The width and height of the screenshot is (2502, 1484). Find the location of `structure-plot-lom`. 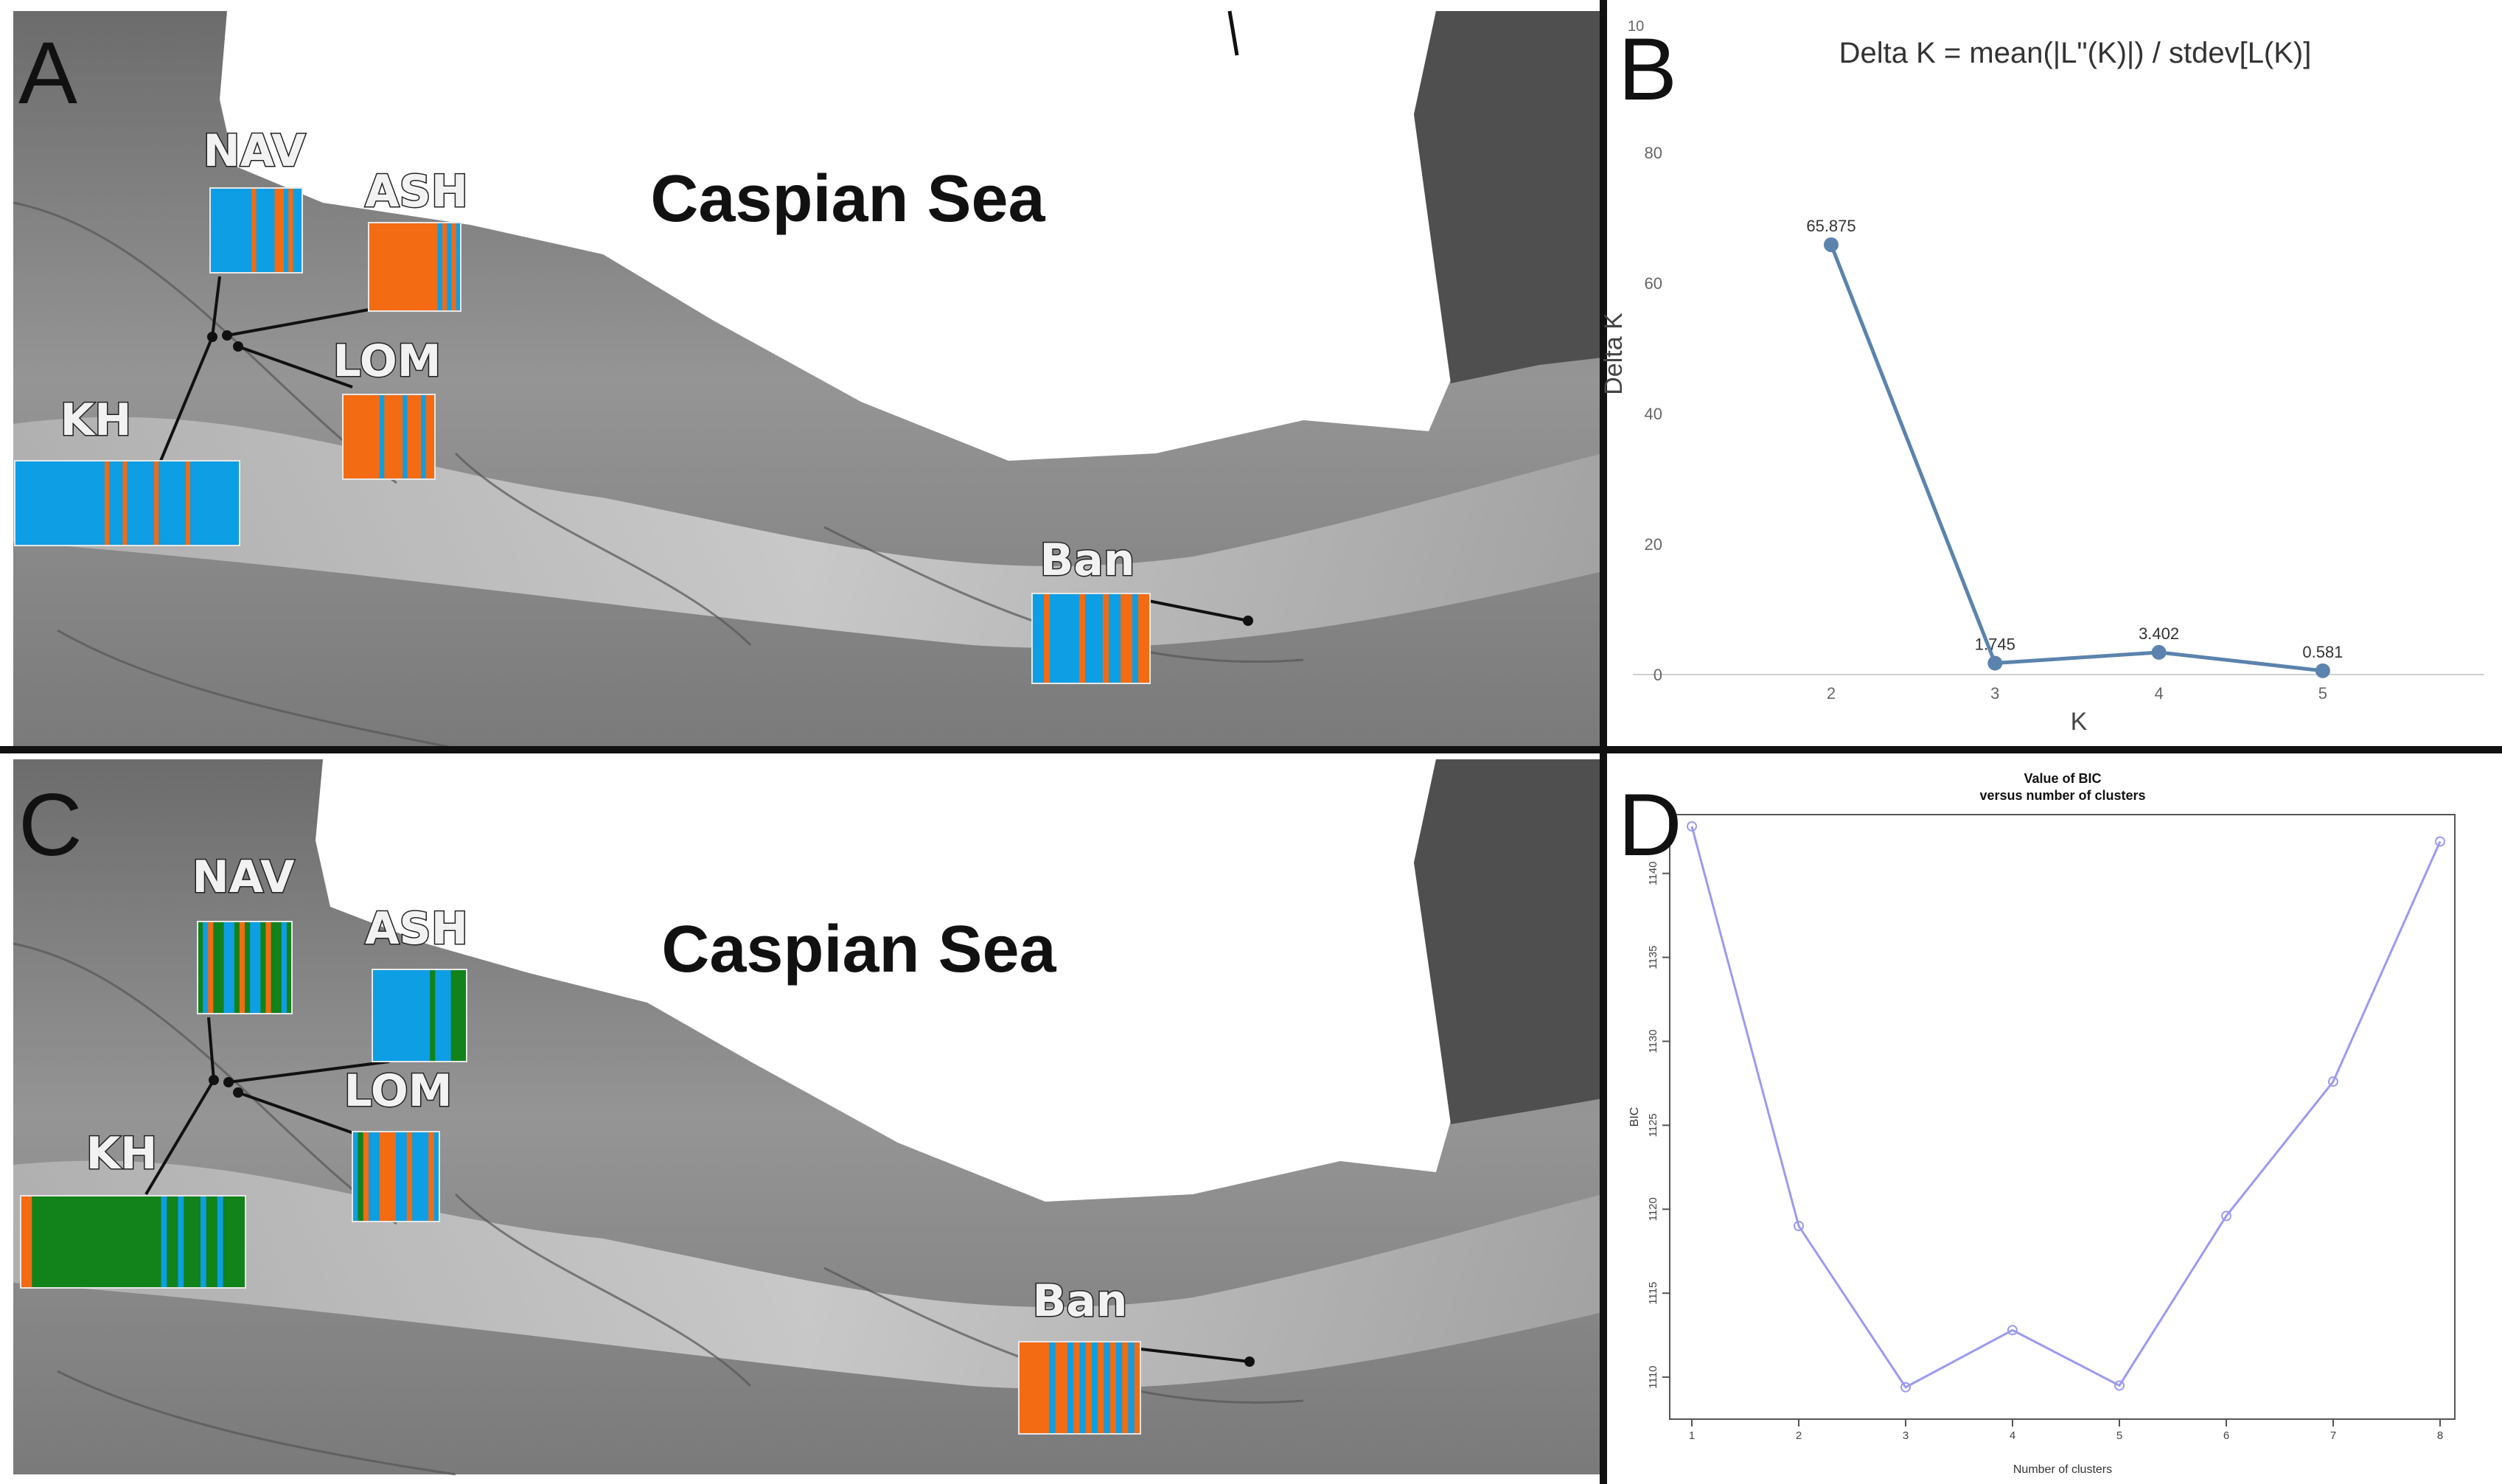

structure-plot-lom is located at coordinates (396, 1176).